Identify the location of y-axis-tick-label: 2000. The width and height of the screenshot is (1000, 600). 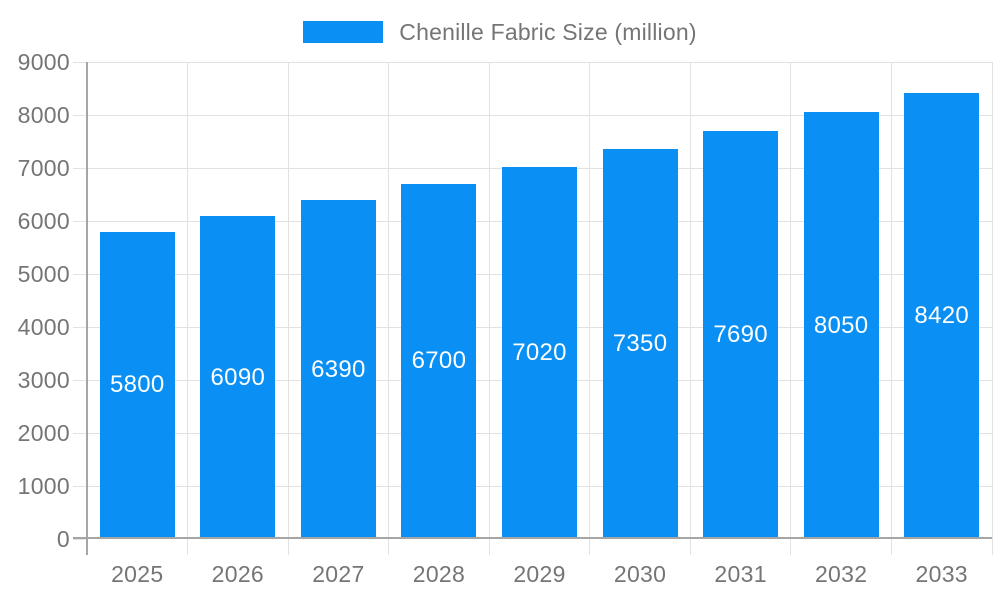
(43, 432).